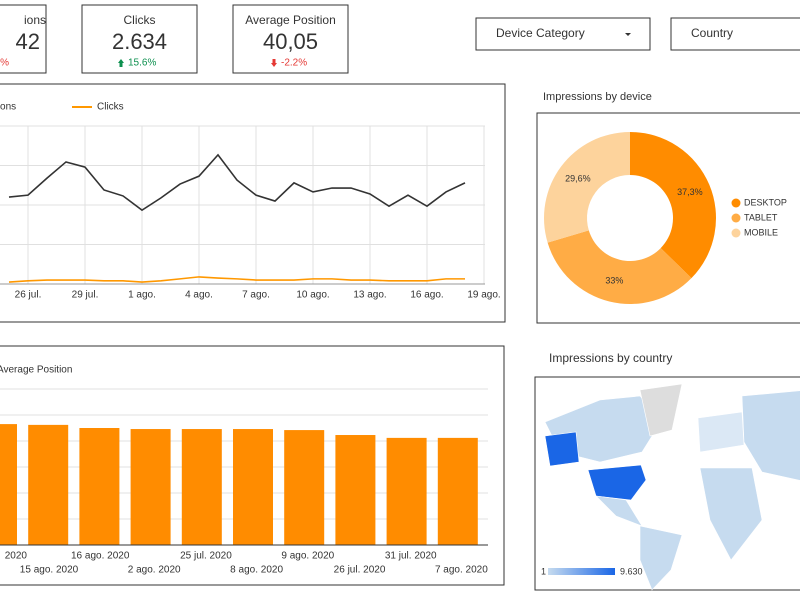 This screenshot has height=600, width=800. Describe the element at coordinates (8, 107) in the screenshot. I see `legend-label: mpressions` at that location.